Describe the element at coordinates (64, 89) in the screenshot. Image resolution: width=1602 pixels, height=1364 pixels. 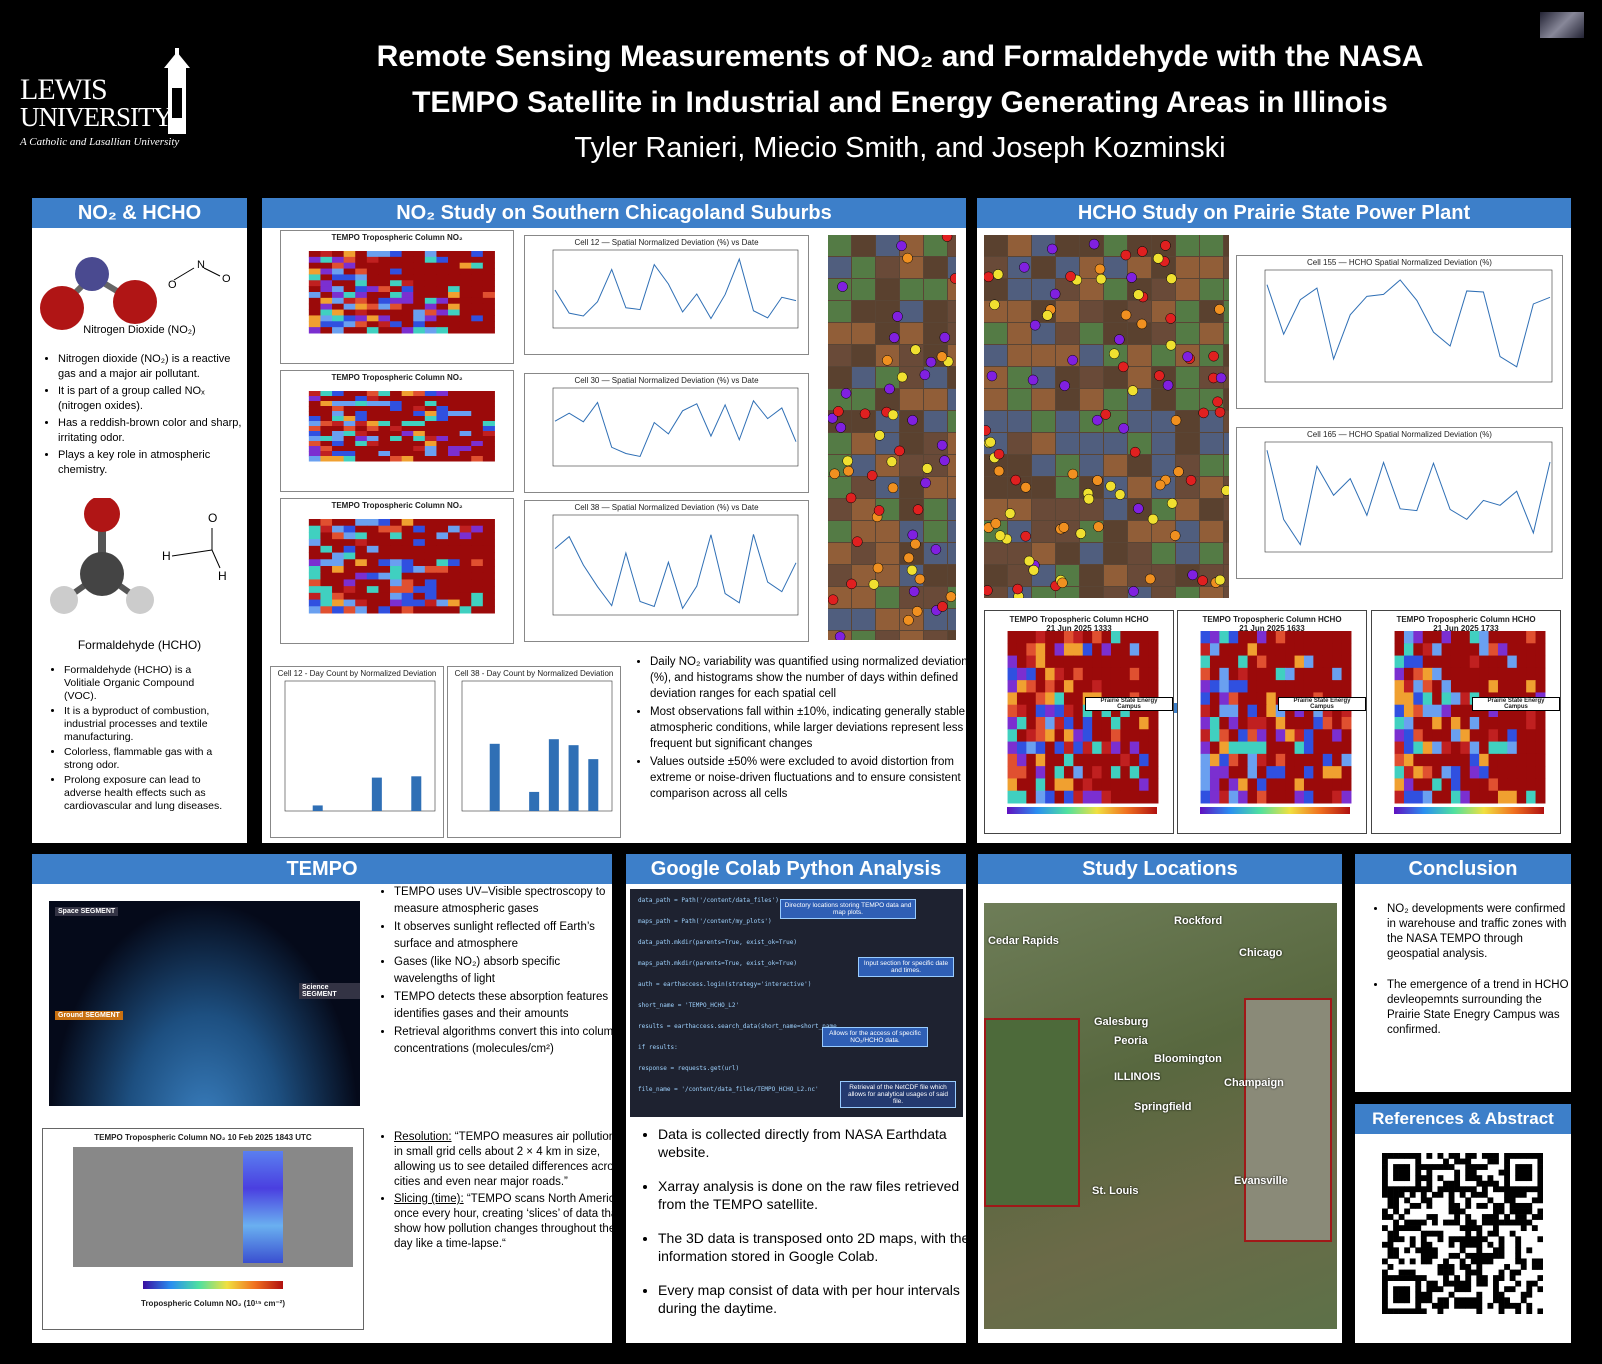
I see `logo-name: LEWIS` at that location.